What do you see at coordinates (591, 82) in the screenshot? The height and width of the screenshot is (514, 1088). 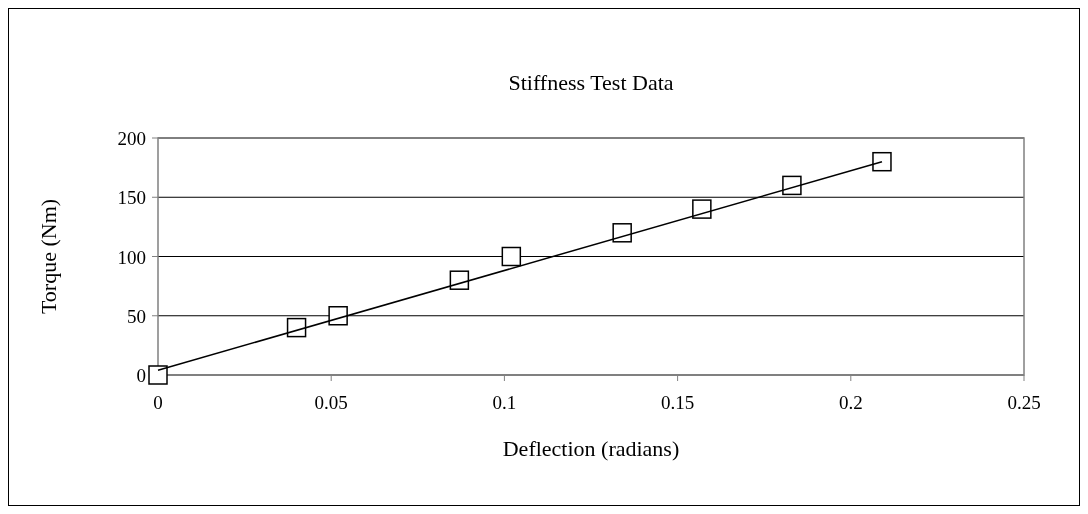 I see `chart-title: Stiffness Test Data` at bounding box center [591, 82].